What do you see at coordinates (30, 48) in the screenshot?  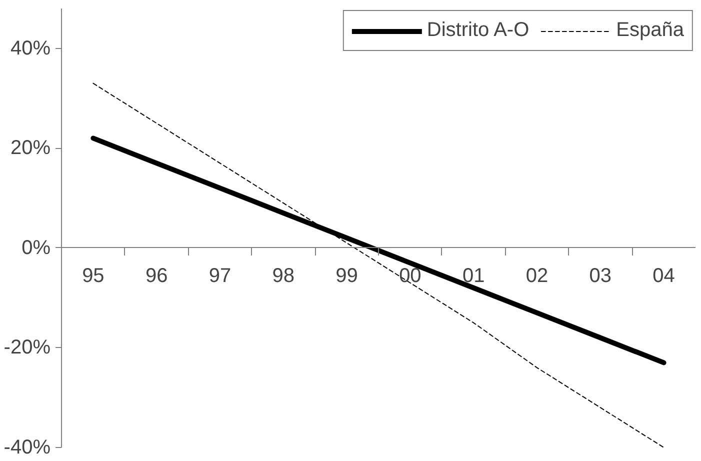 I see `y-tick-label: 40%` at bounding box center [30, 48].